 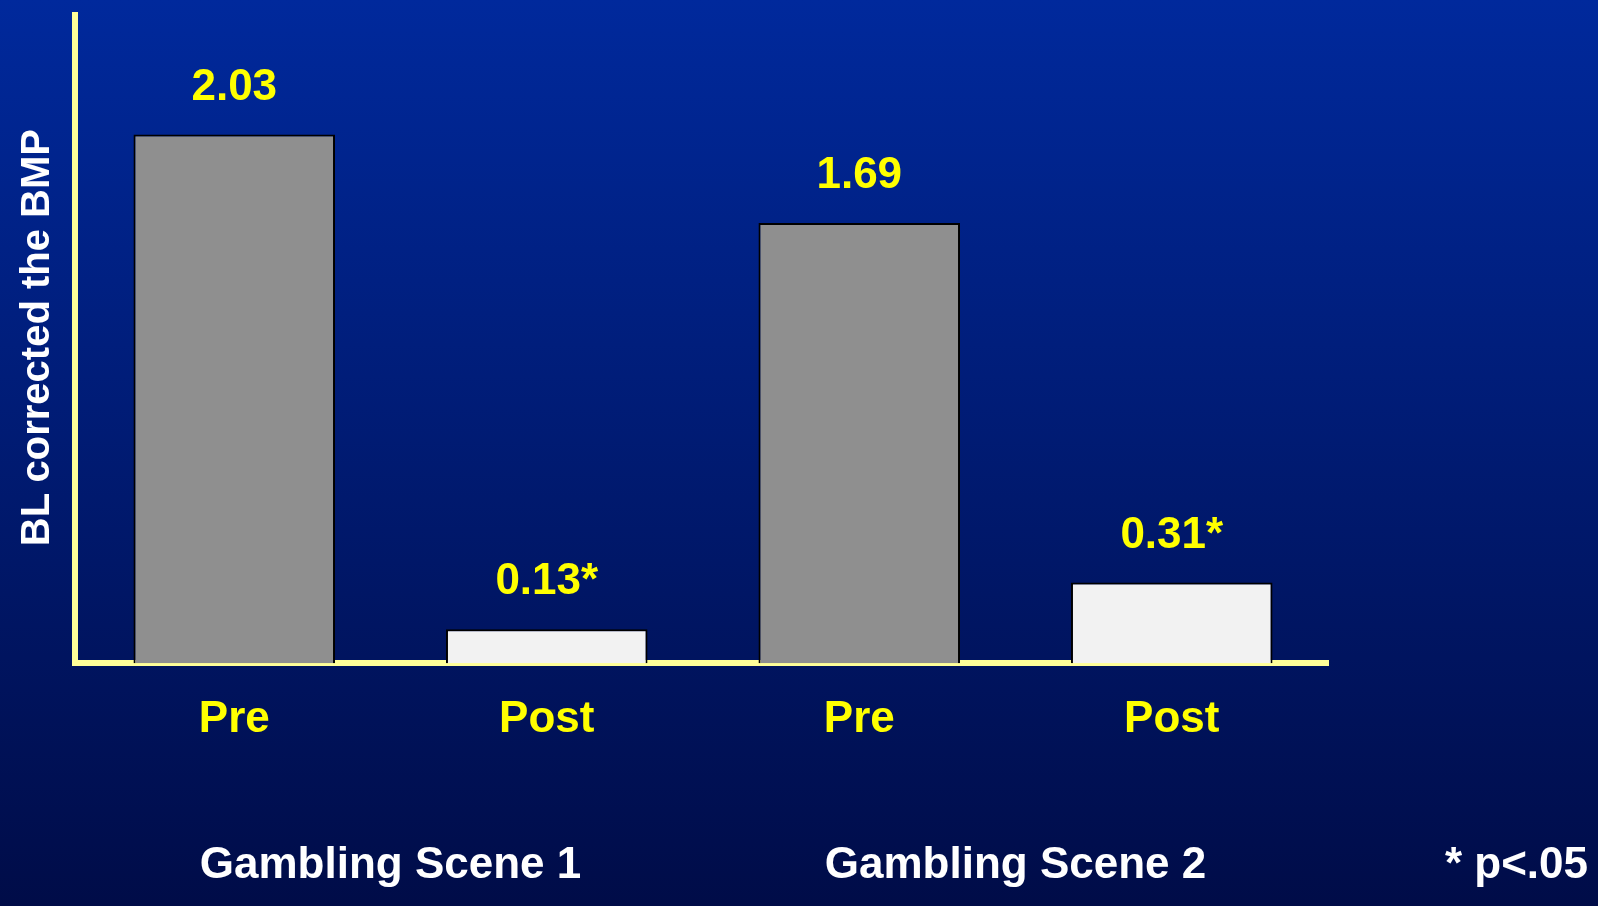 I want to click on y-axis-title: BL corrected the BMP, so click(x=35, y=338).